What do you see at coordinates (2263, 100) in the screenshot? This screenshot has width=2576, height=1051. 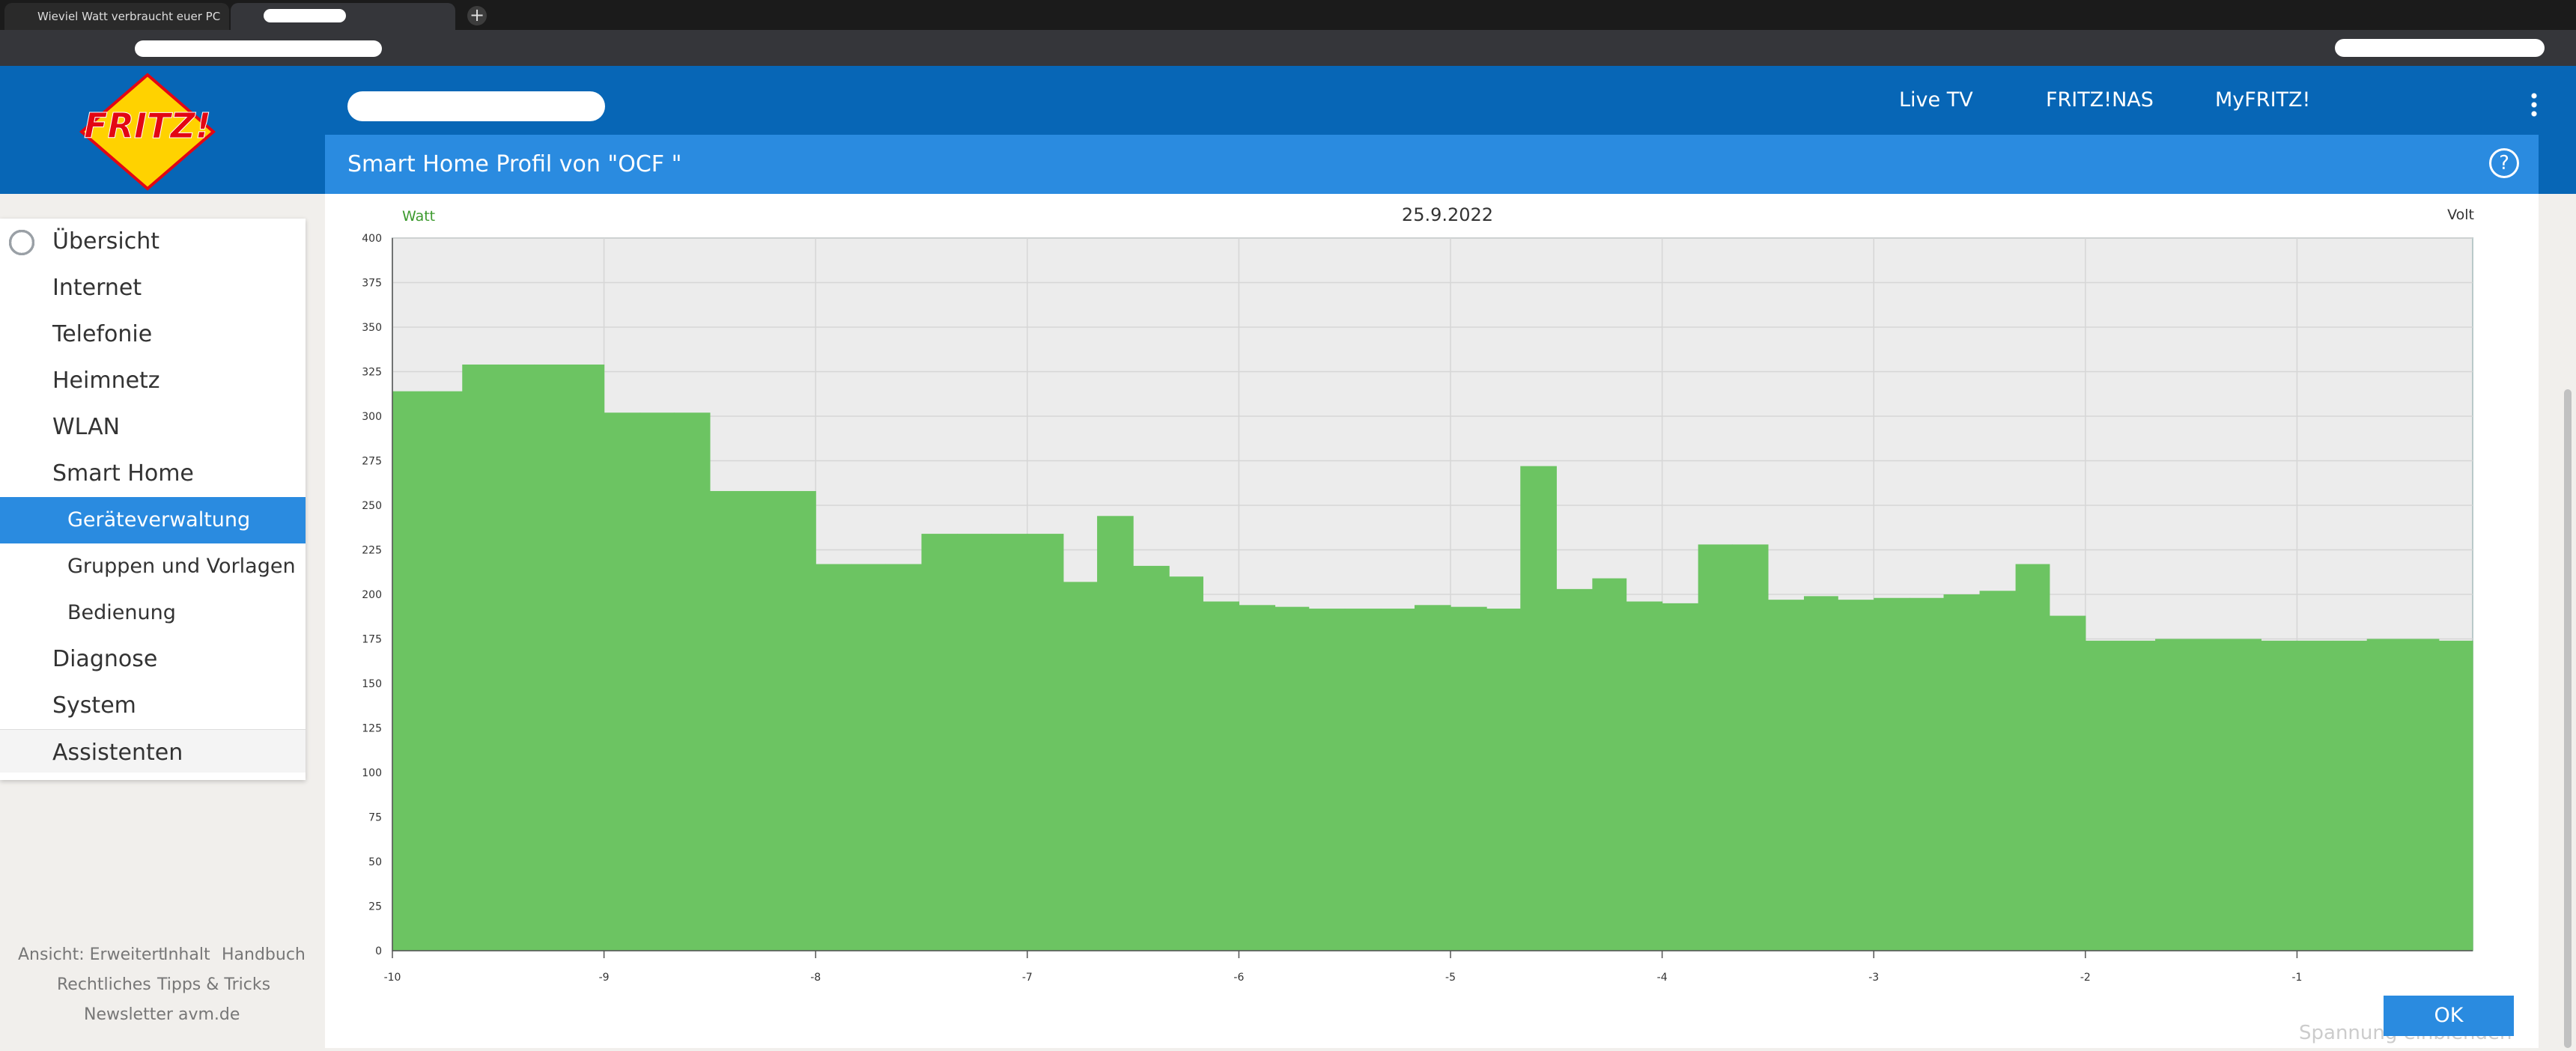 I see `nav-link: MyFRITZ!` at bounding box center [2263, 100].